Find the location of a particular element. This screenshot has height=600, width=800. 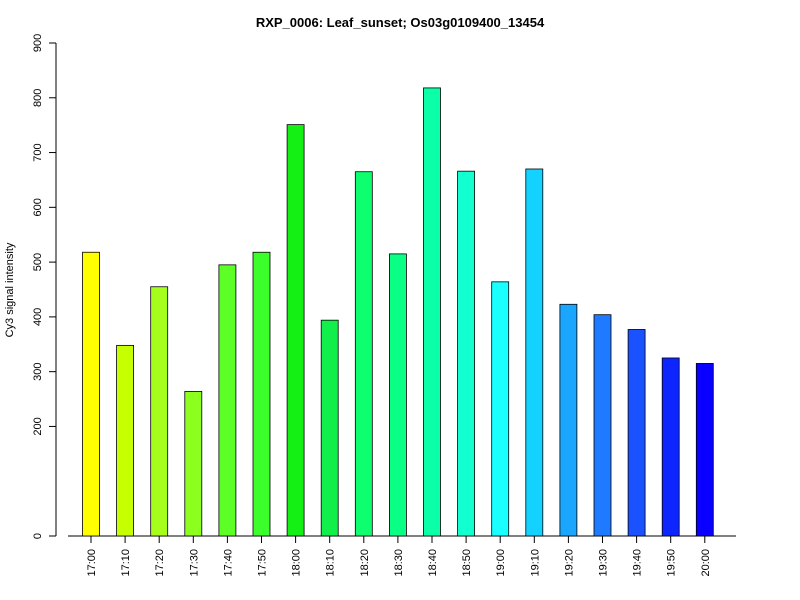

x-tick-label: 19:00 is located at coordinates (501, 563).